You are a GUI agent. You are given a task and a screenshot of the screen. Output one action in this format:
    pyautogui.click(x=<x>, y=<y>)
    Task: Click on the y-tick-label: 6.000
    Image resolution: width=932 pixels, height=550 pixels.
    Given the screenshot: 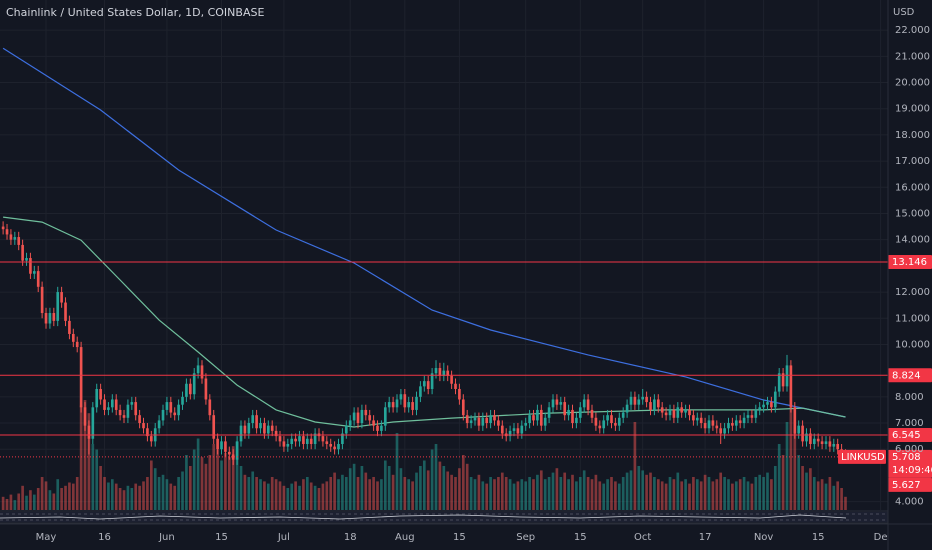 What is the action you would take?
    pyautogui.click(x=909, y=449)
    